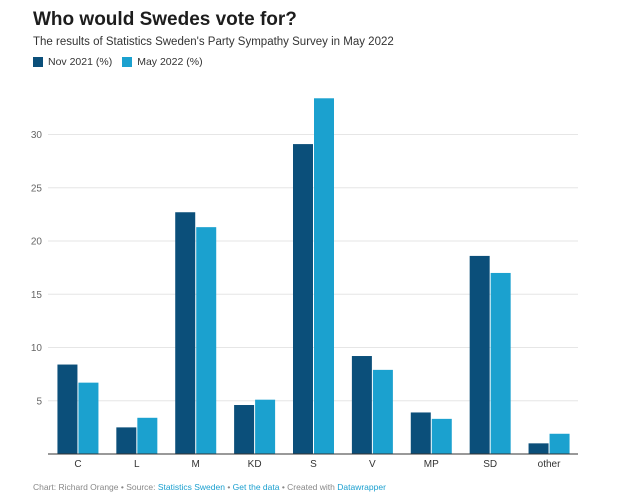 The width and height of the screenshot is (640, 500). Describe the element at coordinates (37, 242) in the screenshot. I see `y-tick-label-20: 20` at that location.